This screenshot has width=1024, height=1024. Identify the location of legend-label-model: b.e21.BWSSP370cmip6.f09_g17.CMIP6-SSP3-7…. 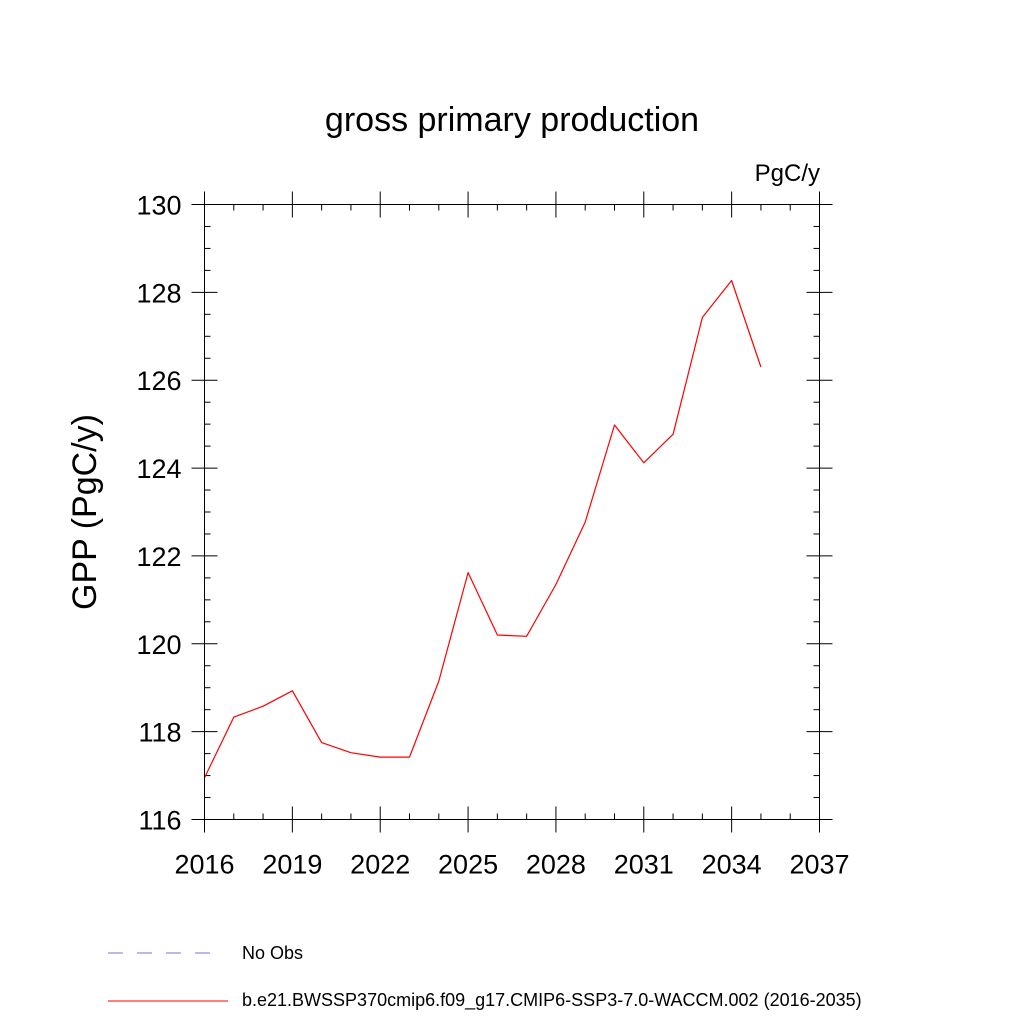
(552, 1000).